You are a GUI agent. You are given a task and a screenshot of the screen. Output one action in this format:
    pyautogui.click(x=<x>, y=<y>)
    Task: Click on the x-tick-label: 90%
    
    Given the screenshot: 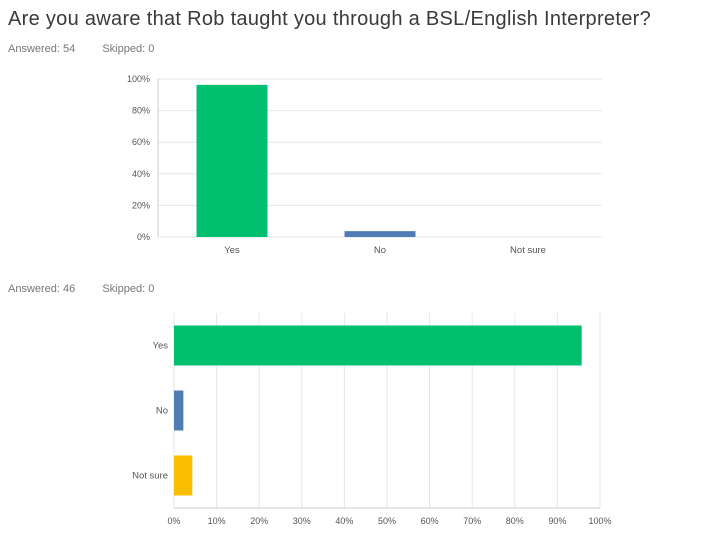 What is the action you would take?
    pyautogui.click(x=557, y=521)
    